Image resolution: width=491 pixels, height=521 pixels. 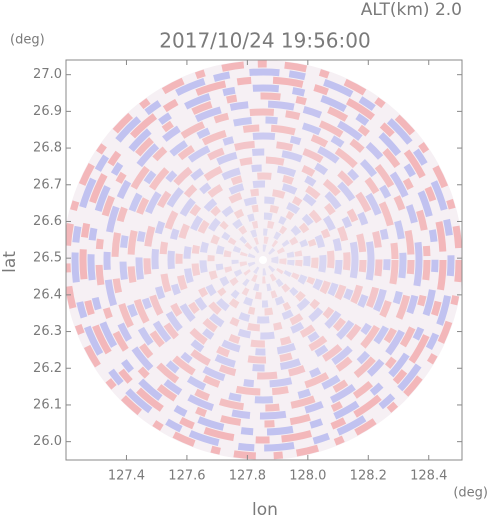 I want to click on y-tick-label: 26.7, so click(x=47, y=184).